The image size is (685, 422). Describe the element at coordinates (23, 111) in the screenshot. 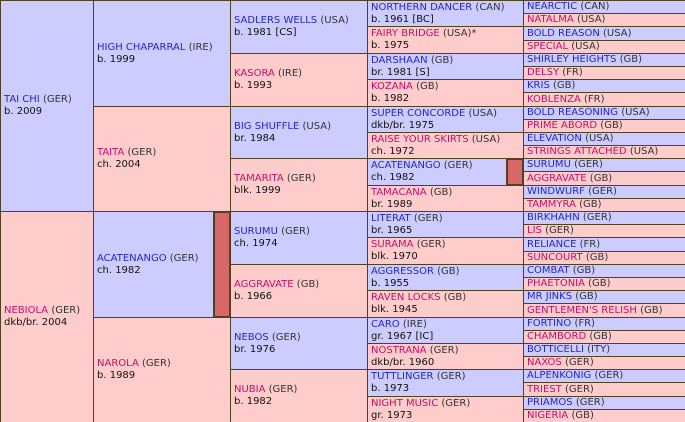

I see `horse-details: b. 2009` at that location.